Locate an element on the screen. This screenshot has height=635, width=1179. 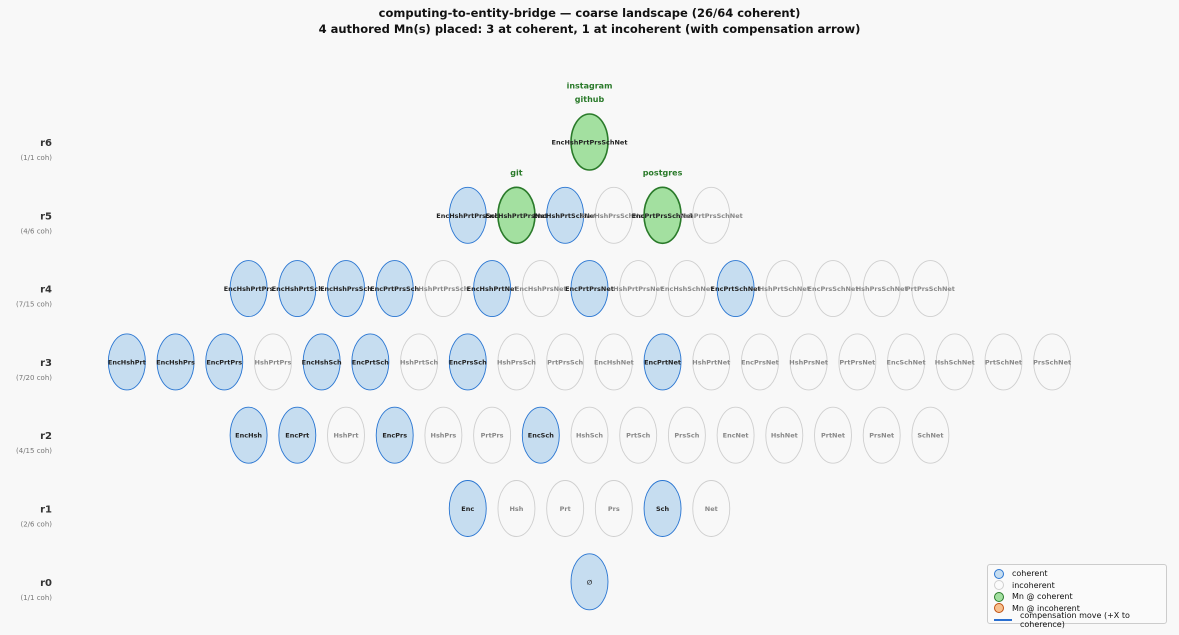
legend-item-incoherent: incoherent is located at coordinates (1077, 586).